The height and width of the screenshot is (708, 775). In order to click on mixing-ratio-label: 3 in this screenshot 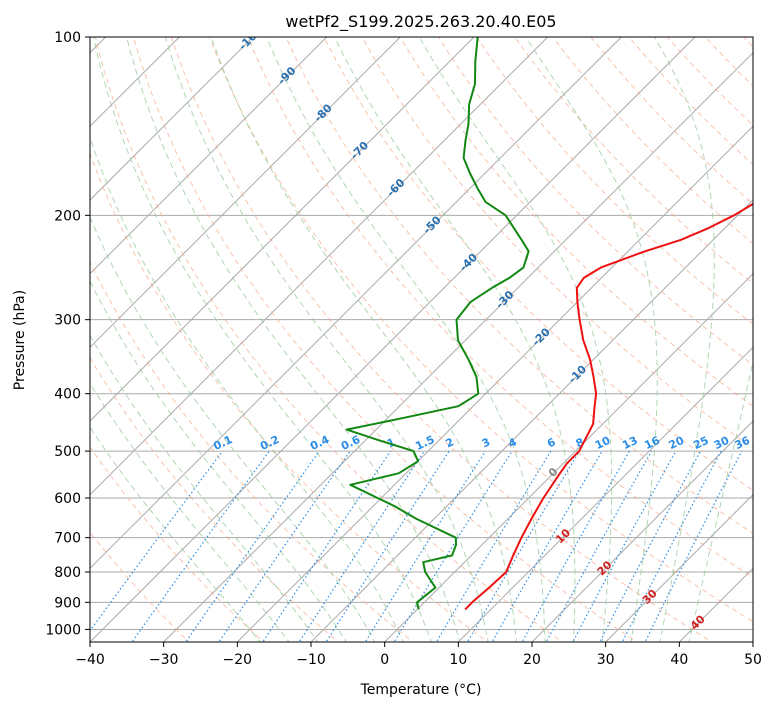, I will do `click(486, 442)`.